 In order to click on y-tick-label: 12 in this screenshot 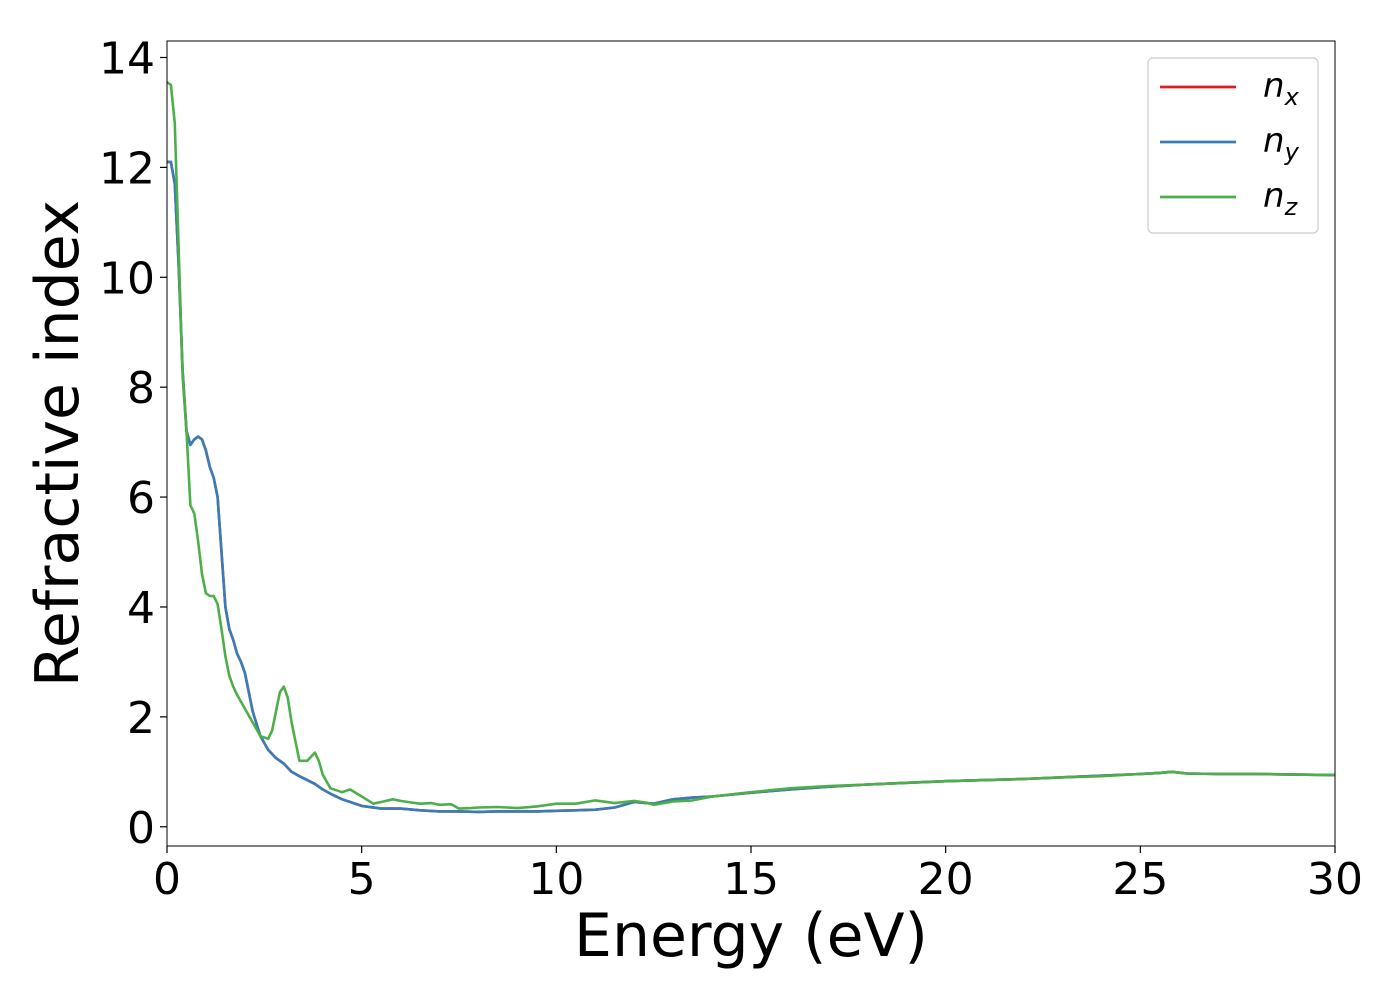, I will do `click(127, 168)`.